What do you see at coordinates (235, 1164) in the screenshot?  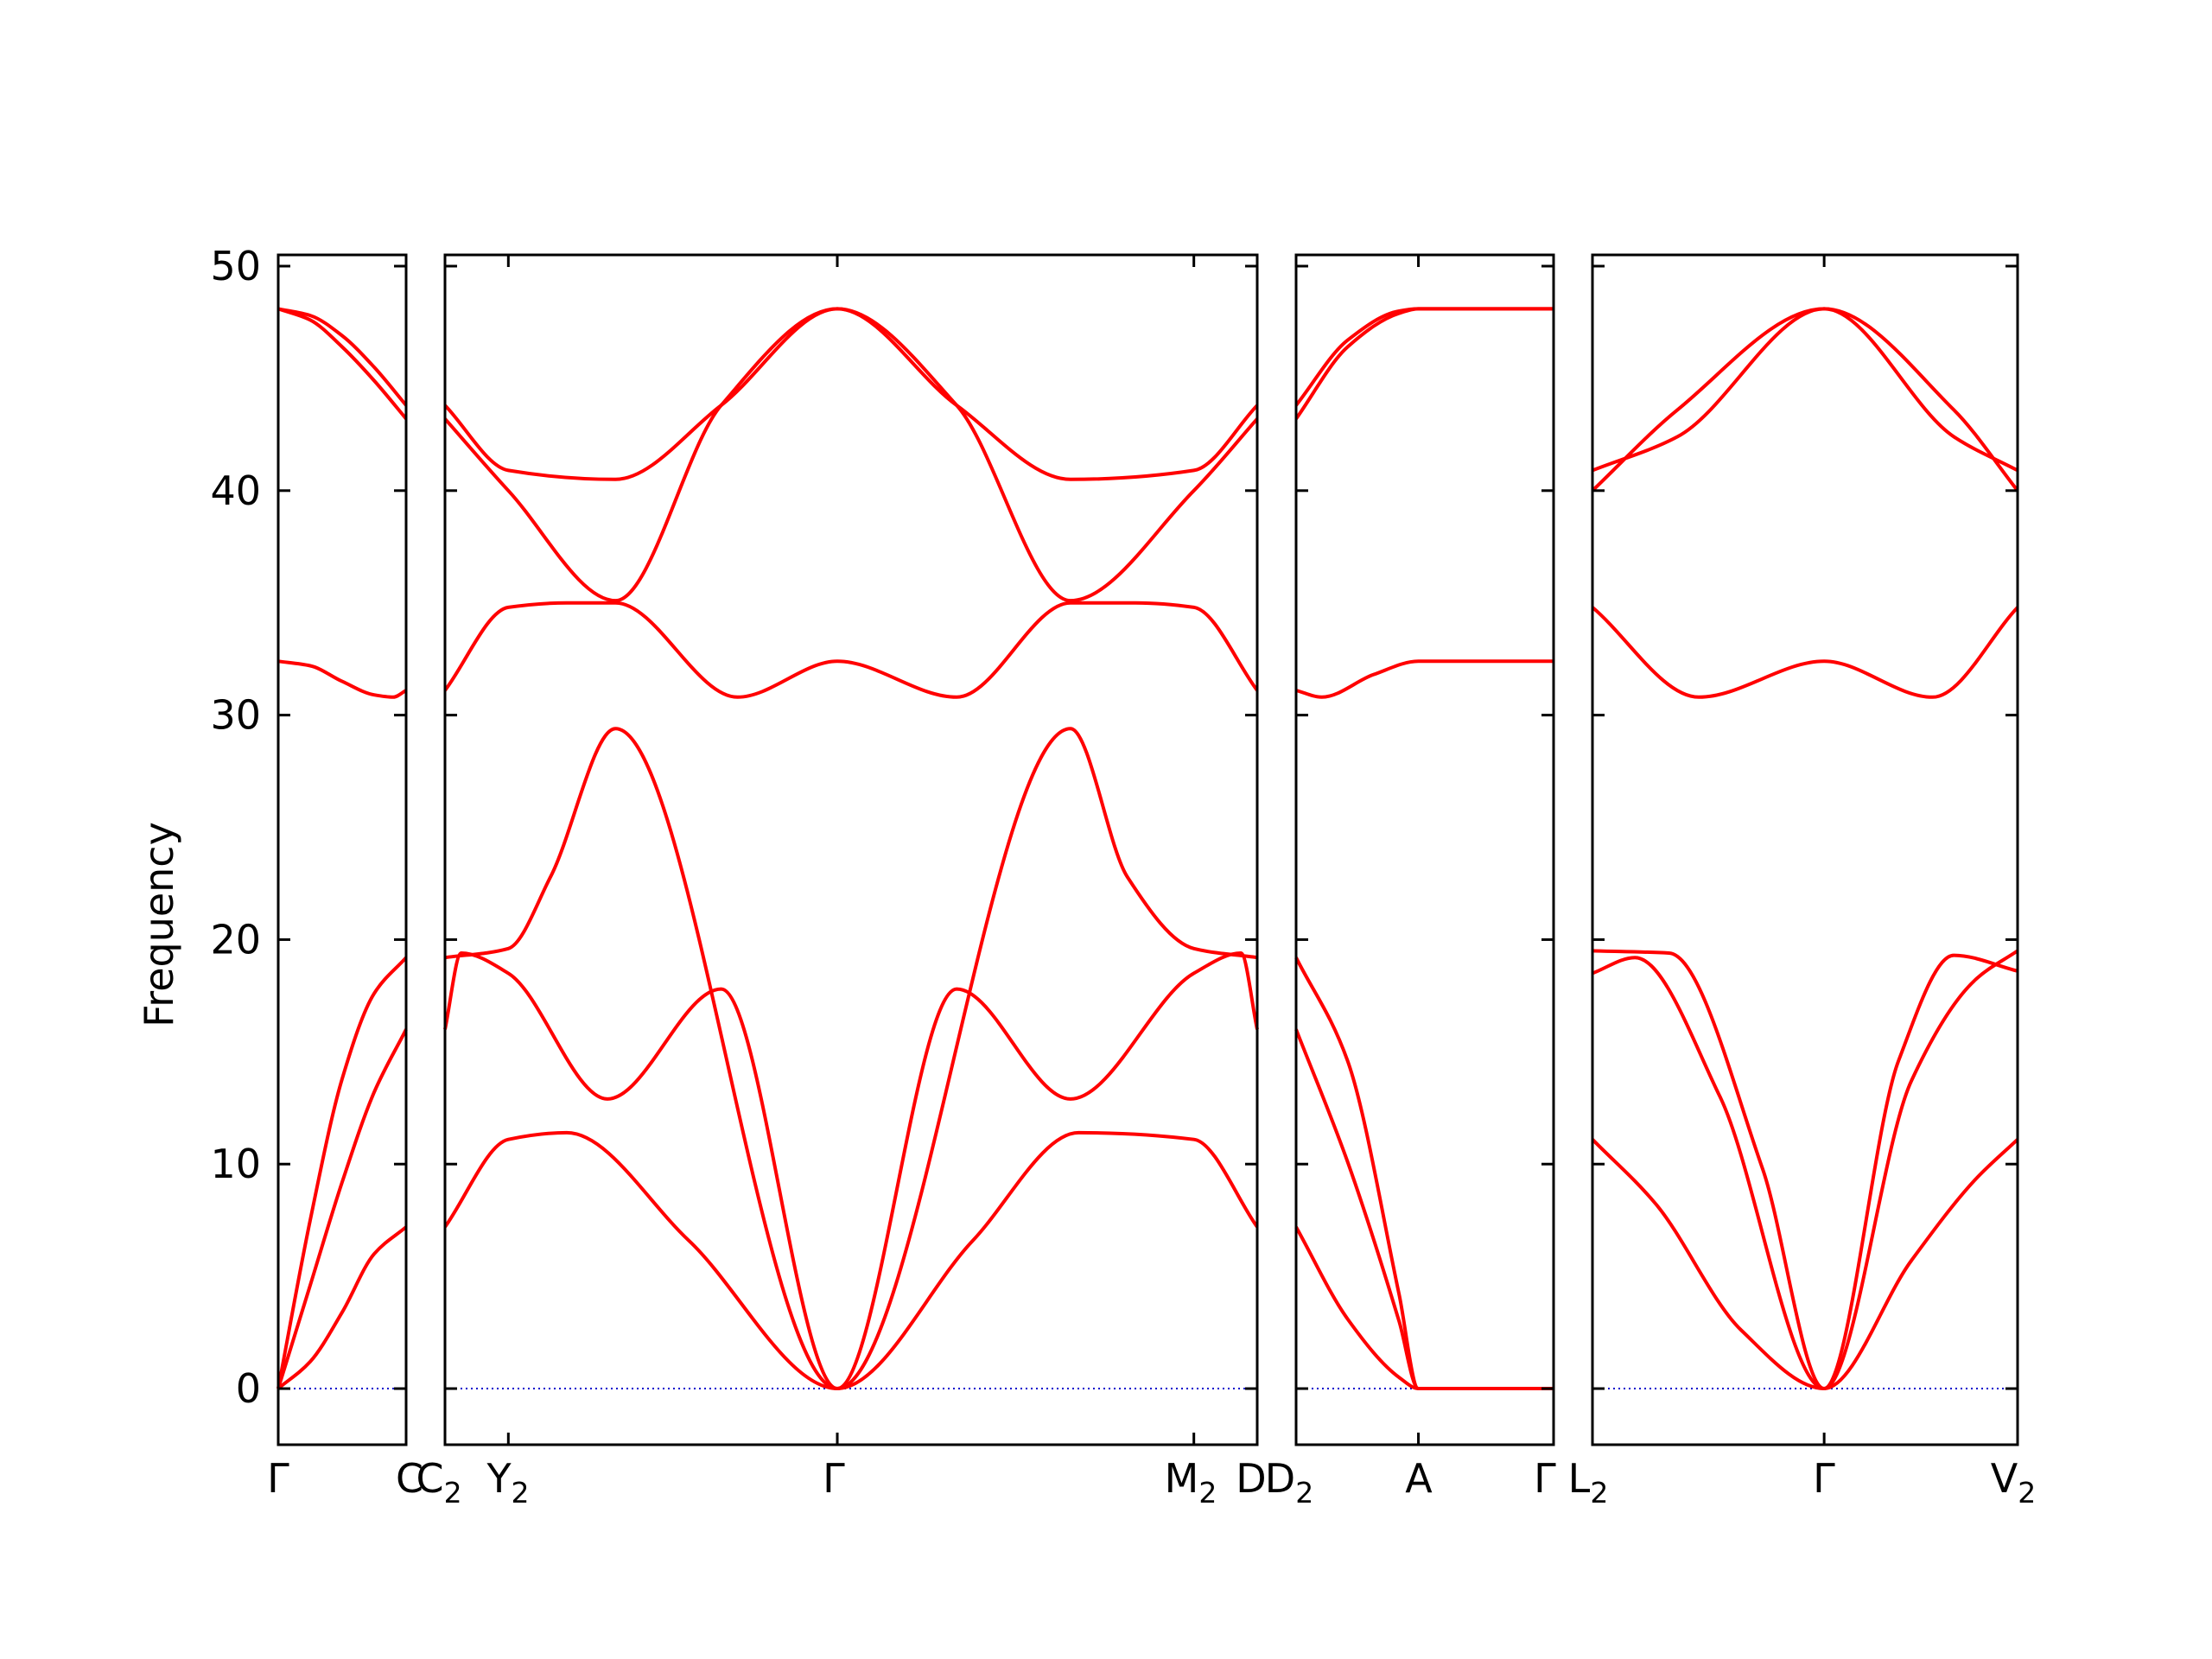 I see `y-tick-label: 10` at bounding box center [235, 1164].